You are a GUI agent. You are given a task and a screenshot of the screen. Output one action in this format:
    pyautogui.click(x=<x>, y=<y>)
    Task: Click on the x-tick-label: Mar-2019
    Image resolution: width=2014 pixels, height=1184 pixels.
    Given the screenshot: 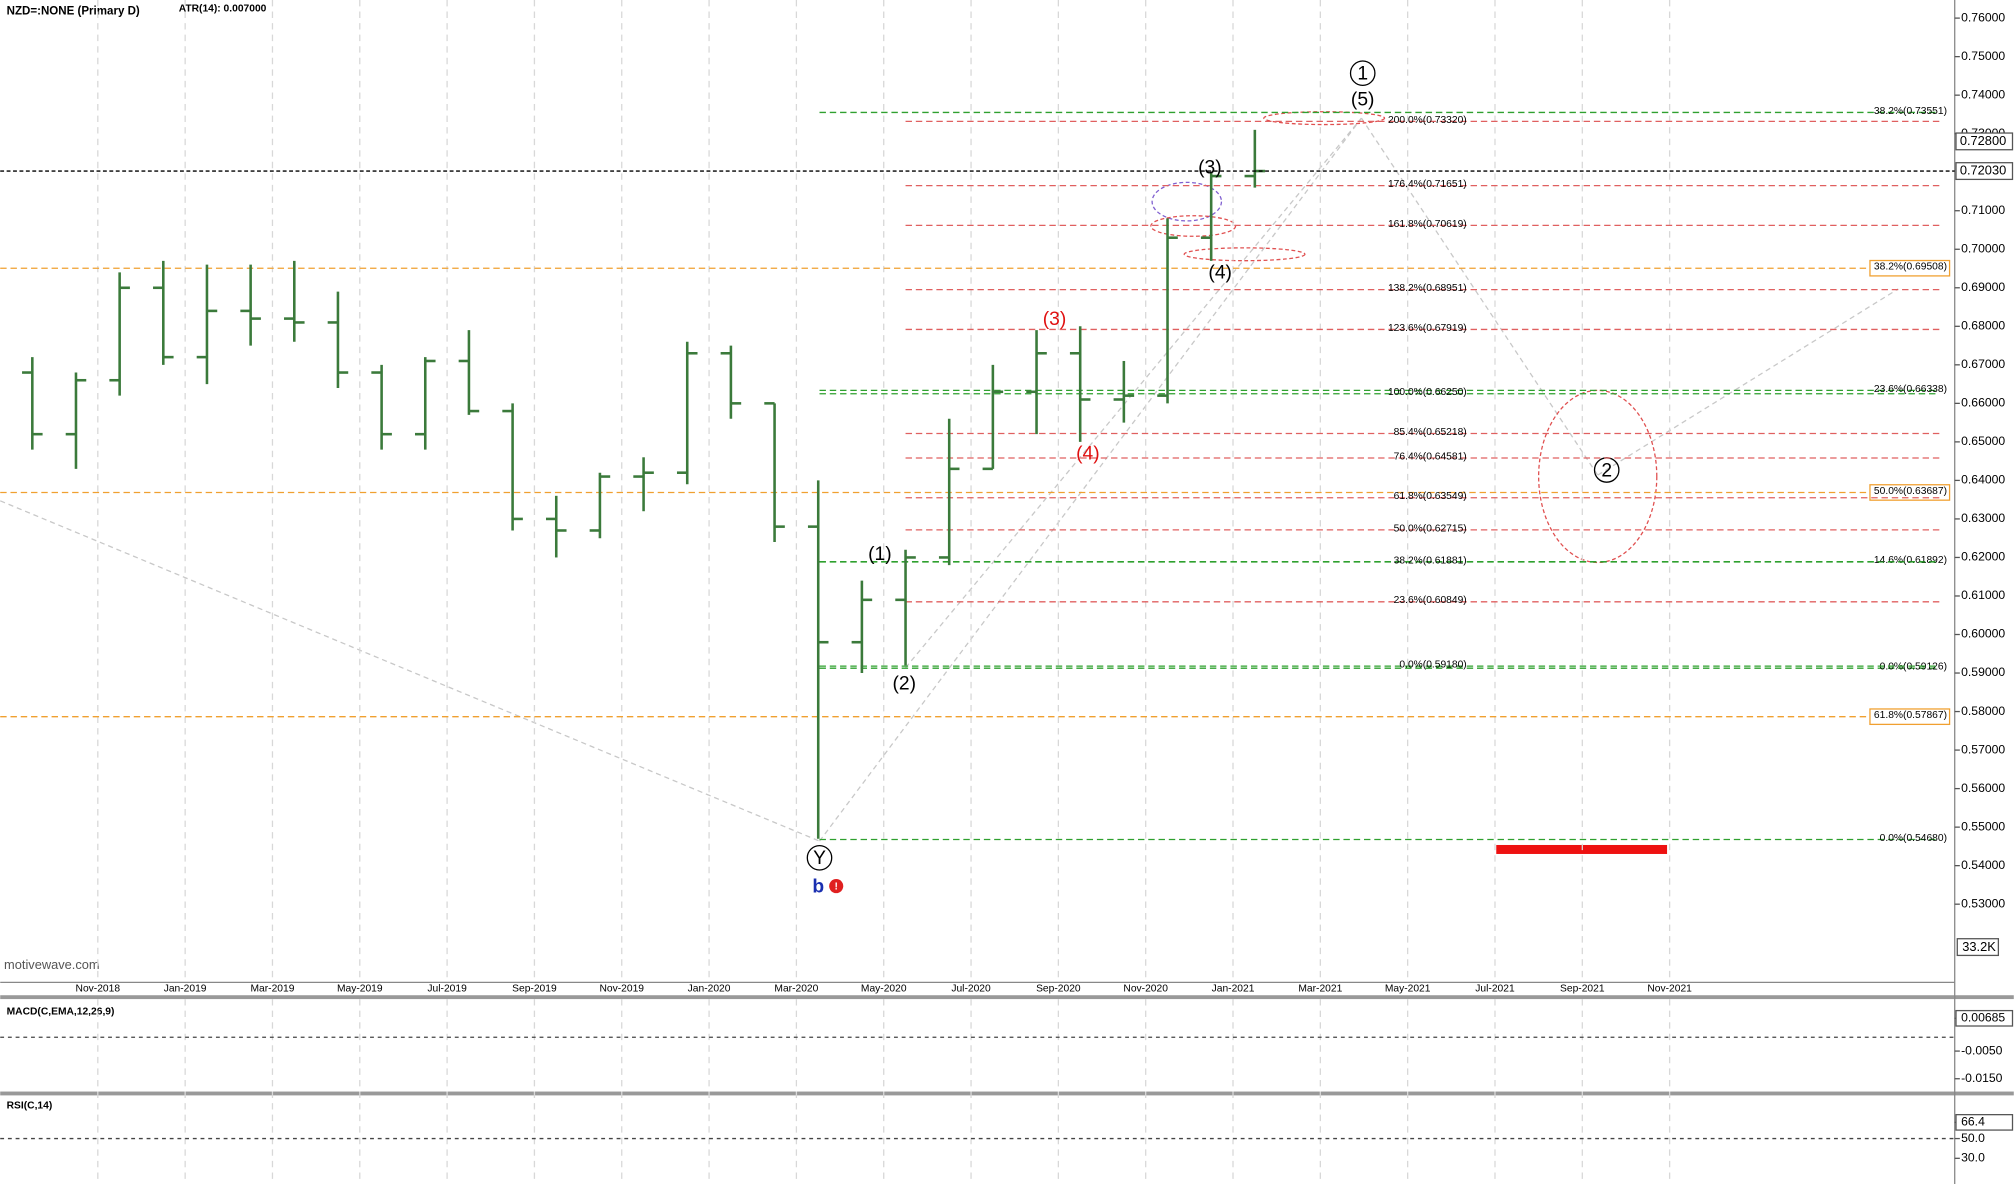 What is the action you would take?
    pyautogui.click(x=272, y=989)
    